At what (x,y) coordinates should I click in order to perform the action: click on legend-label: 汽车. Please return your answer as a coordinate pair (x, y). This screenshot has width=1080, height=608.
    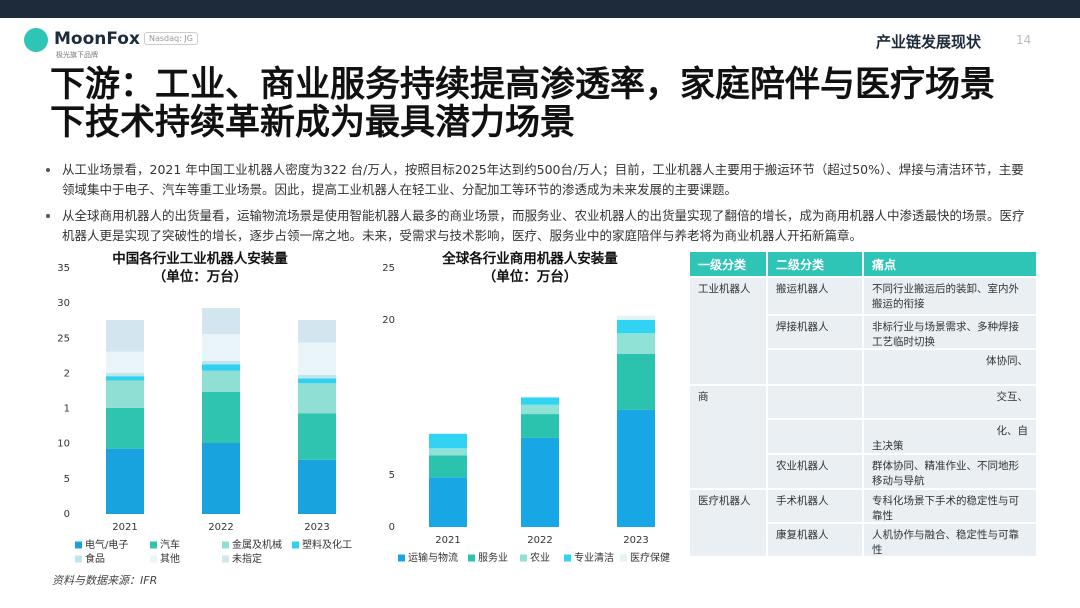
    Looking at the image, I should click on (170, 544).